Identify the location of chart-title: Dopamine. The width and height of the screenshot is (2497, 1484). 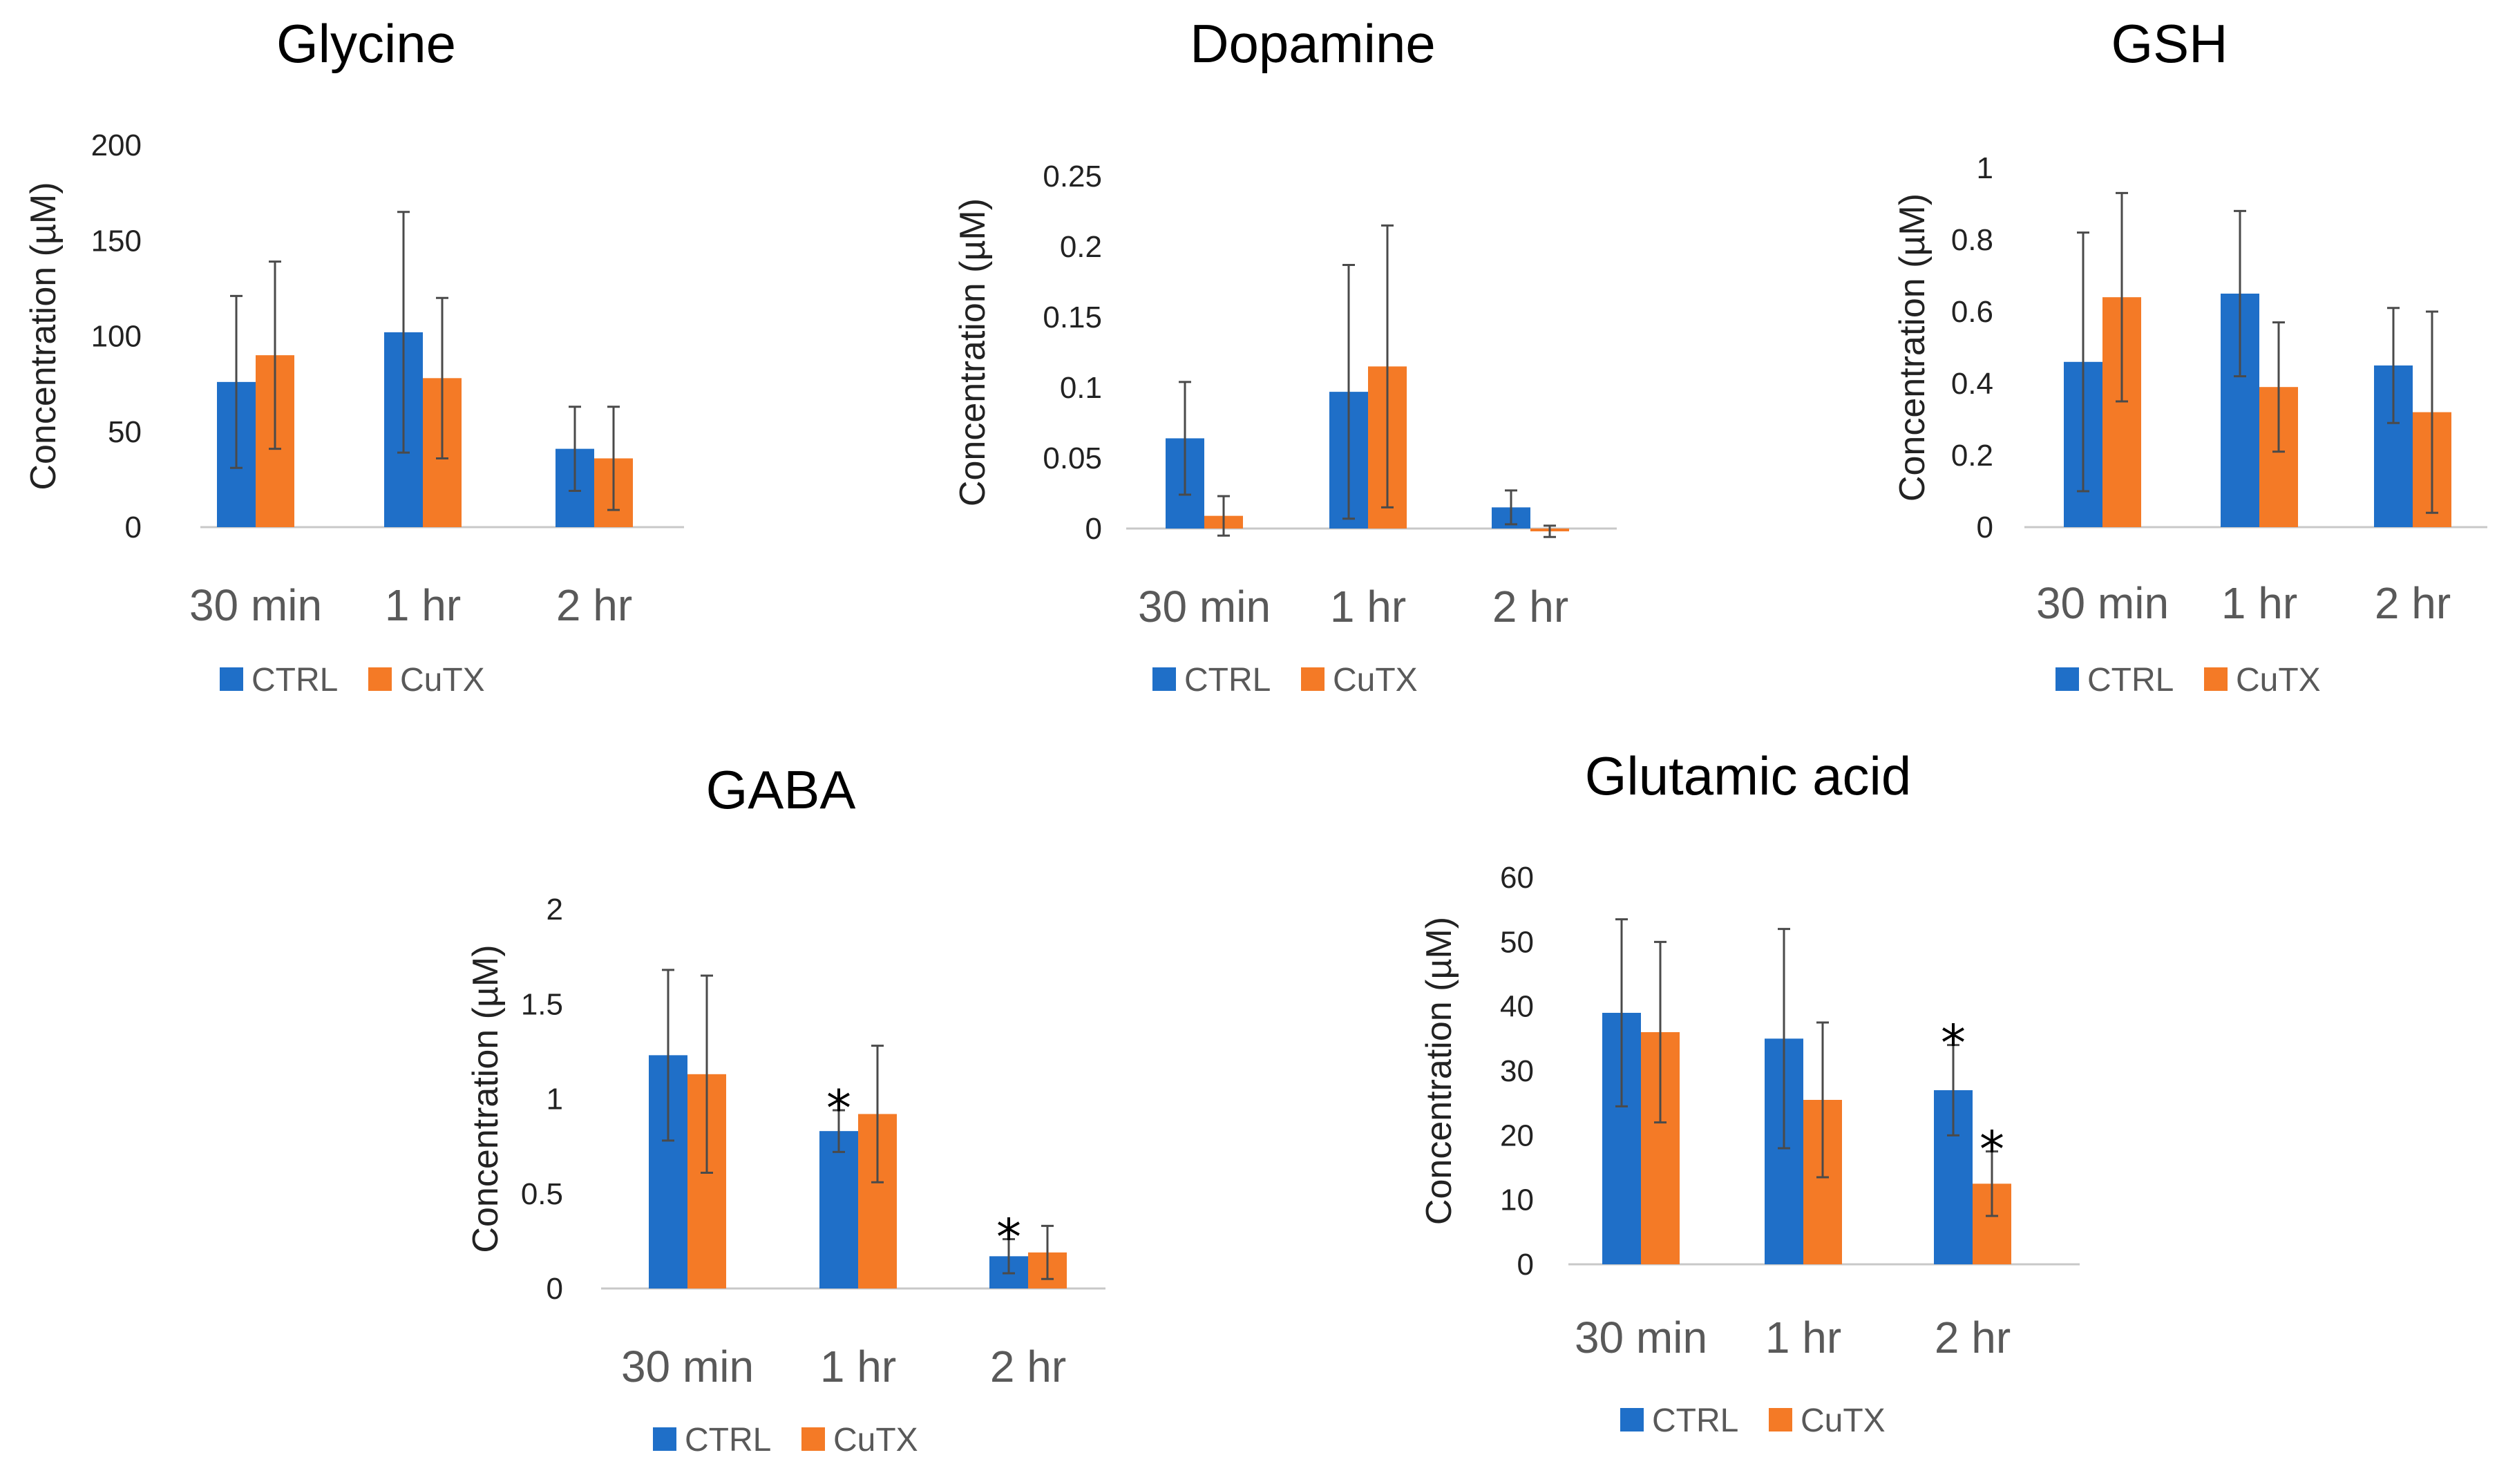
(1313, 43).